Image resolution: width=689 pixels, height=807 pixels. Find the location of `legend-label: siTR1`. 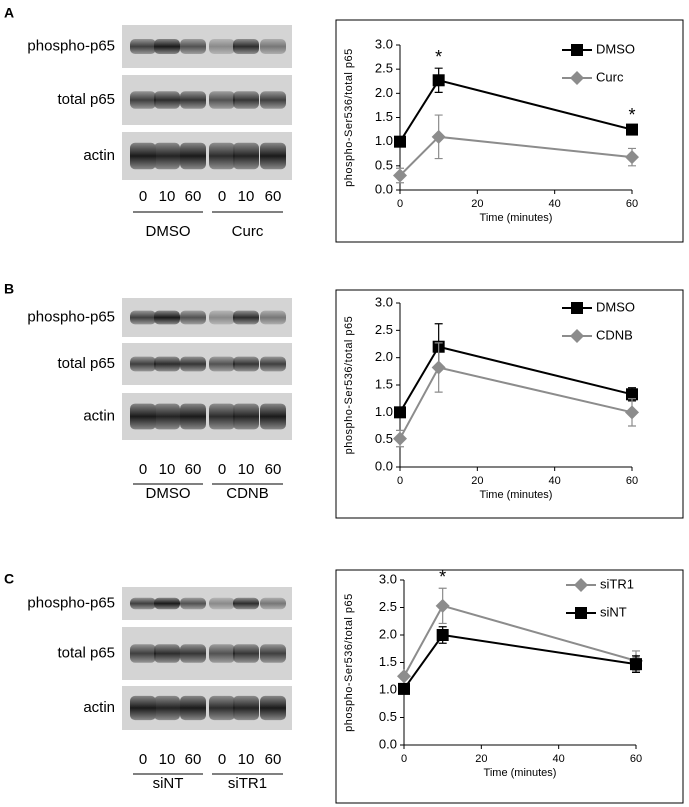

legend-label: siTR1 is located at coordinates (617, 583).